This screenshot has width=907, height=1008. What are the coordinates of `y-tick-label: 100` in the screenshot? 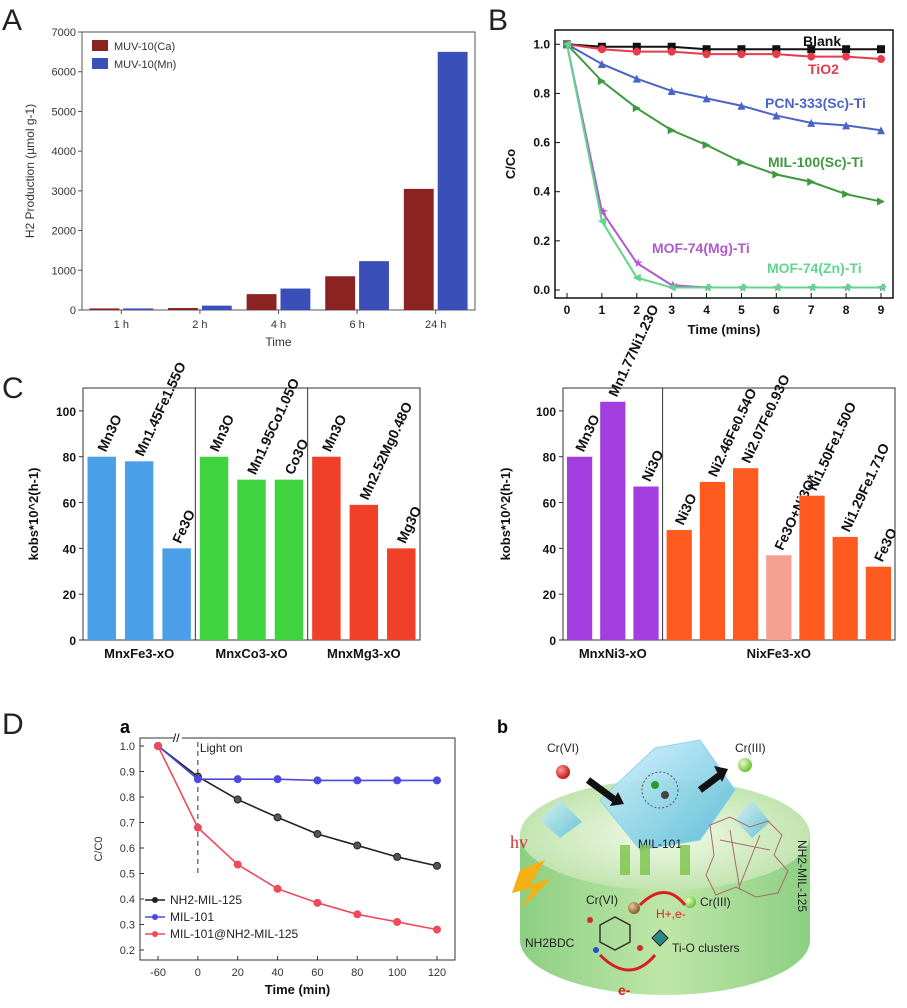 It's located at (66, 412).